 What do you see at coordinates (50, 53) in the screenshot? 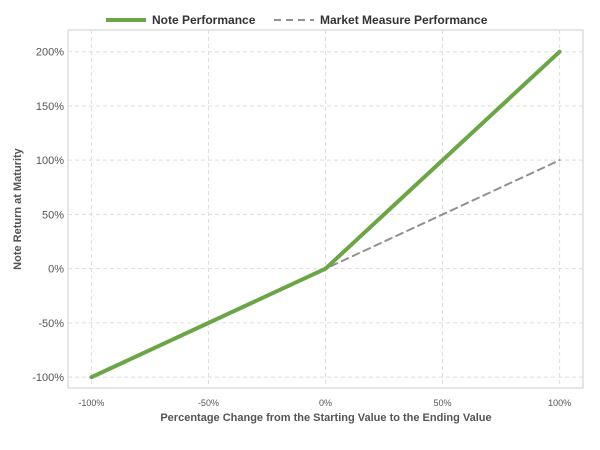
I see `y-tick-label: 200%` at bounding box center [50, 53].